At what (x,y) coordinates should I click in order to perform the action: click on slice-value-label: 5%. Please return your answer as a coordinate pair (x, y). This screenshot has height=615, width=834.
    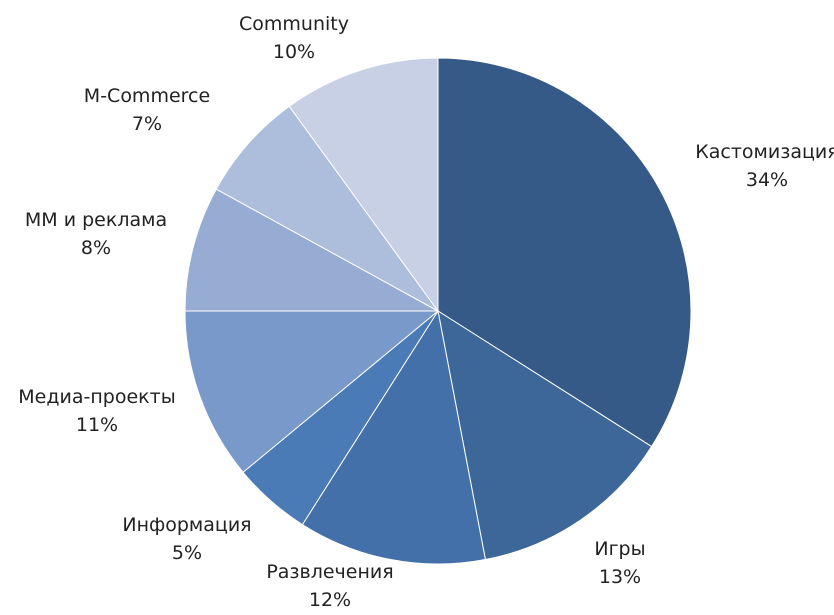
    Looking at the image, I should click on (187, 553).